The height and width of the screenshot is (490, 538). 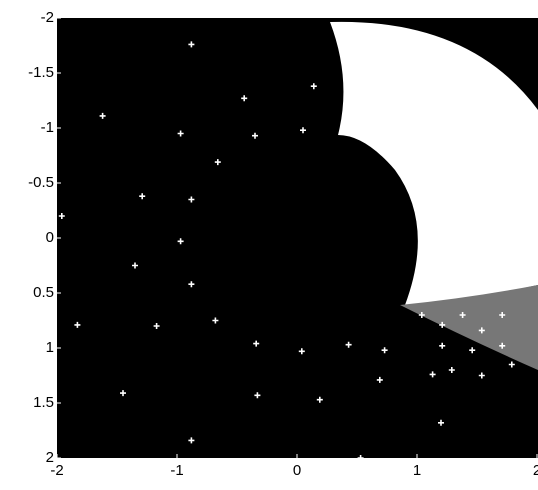 I want to click on y-tick-label: 0.5, so click(x=43, y=292).